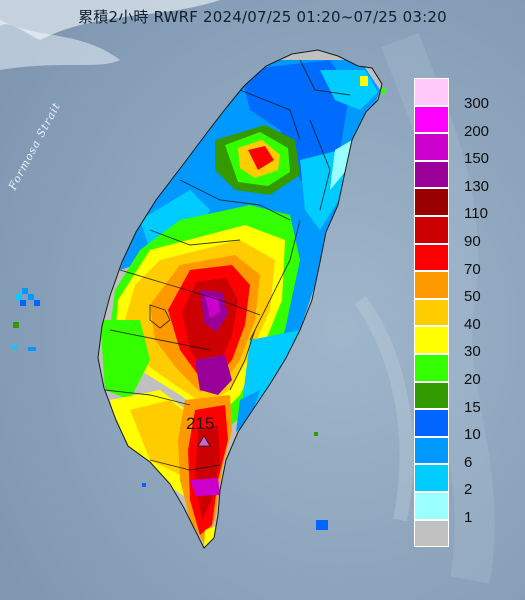 The height and width of the screenshot is (600, 525). What do you see at coordinates (472, 241) in the screenshot?
I see `legend-label: 90` at bounding box center [472, 241].